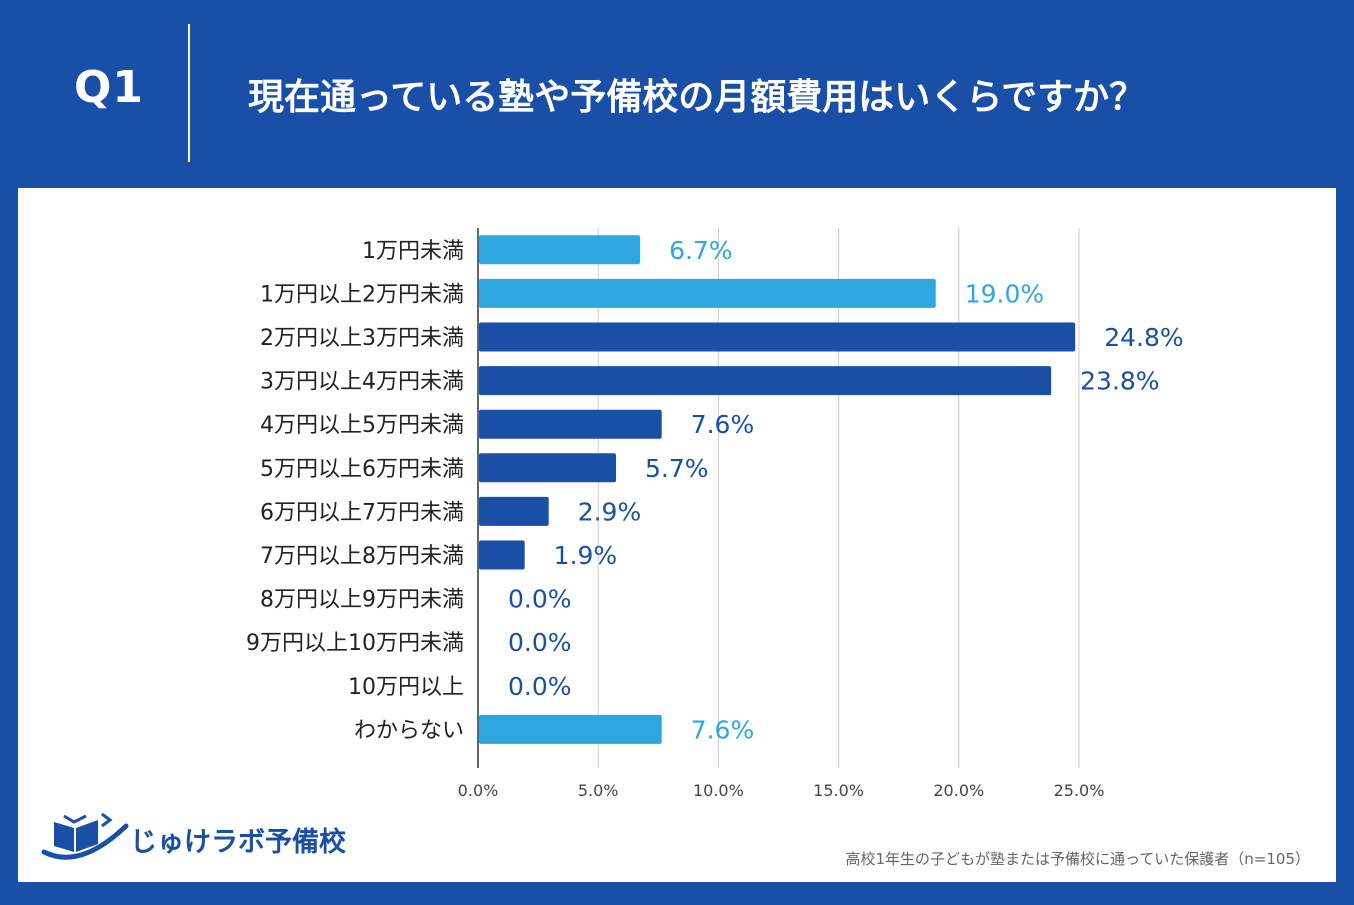 Image resolution: width=1354 pixels, height=905 pixels. Describe the element at coordinates (362, 294) in the screenshot. I see `category-label: 1万円以上2万円未満` at that location.